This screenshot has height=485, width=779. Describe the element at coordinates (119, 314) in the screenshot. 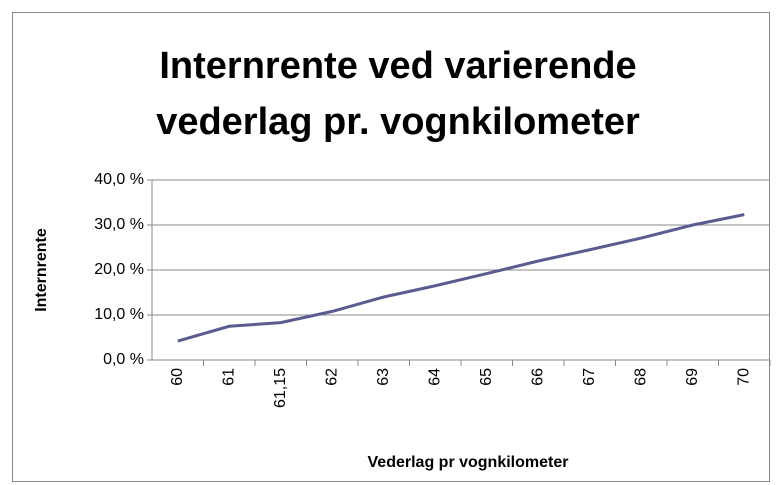

I see `y-tick-label: 10,0 %` at that location.